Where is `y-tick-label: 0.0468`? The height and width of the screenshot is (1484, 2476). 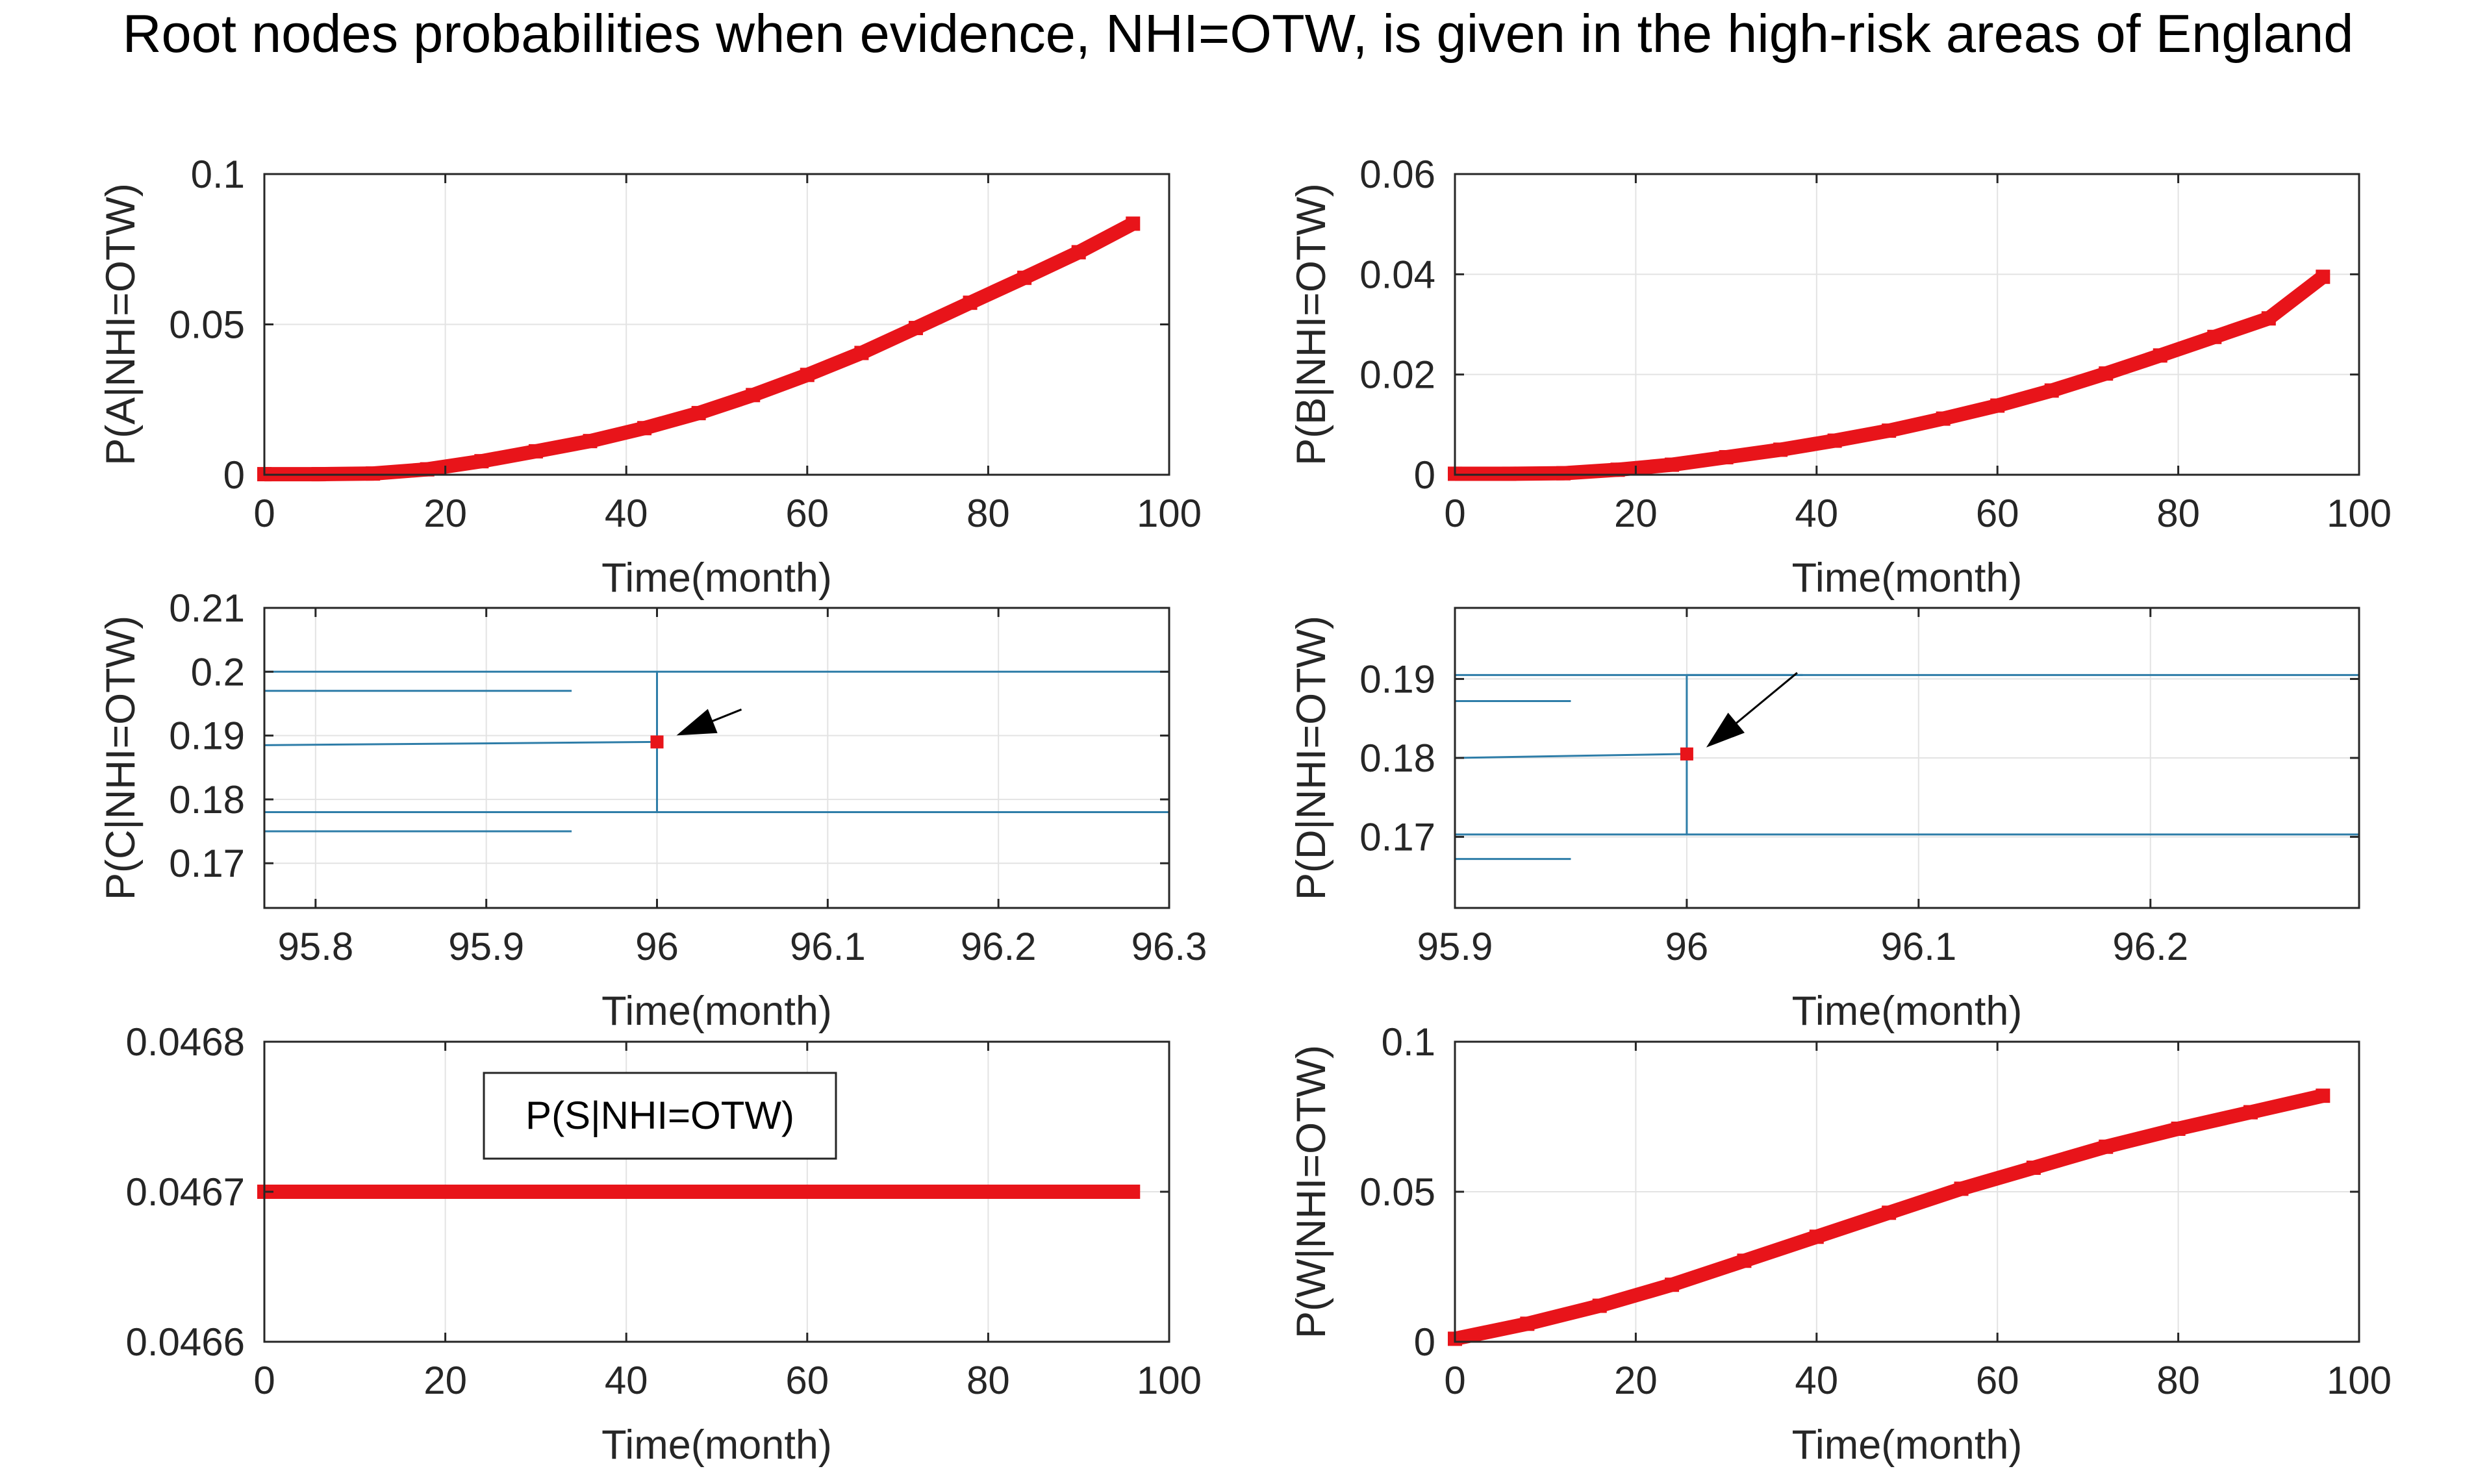 y-tick-label: 0.0468 is located at coordinates (185, 1042).